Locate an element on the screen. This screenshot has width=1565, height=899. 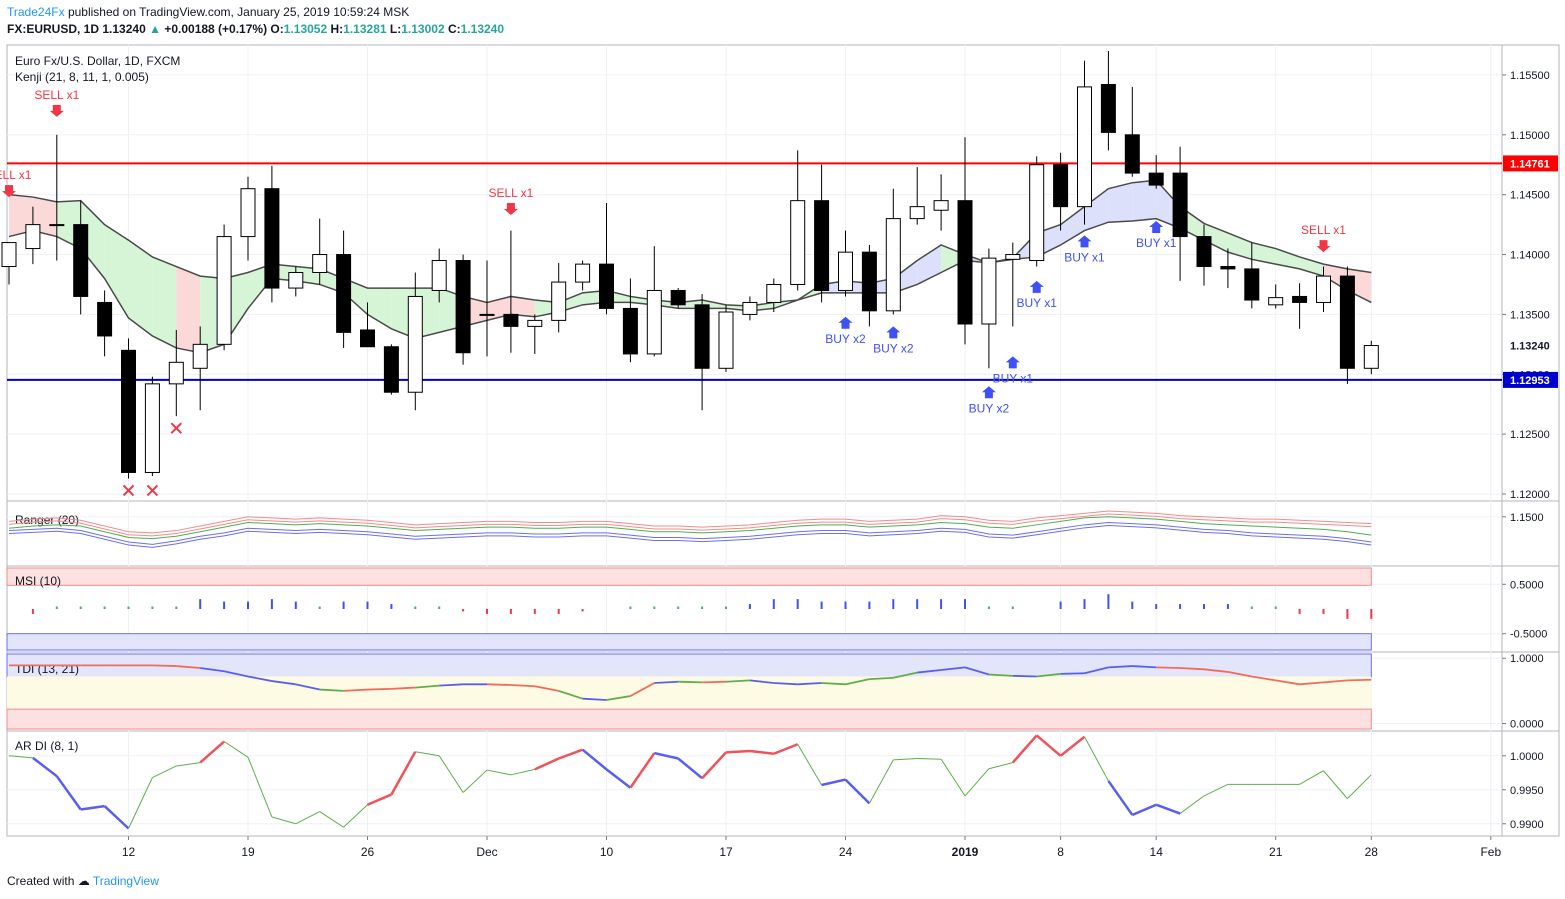
tdi-upper-zone is located at coordinates (689, 665).